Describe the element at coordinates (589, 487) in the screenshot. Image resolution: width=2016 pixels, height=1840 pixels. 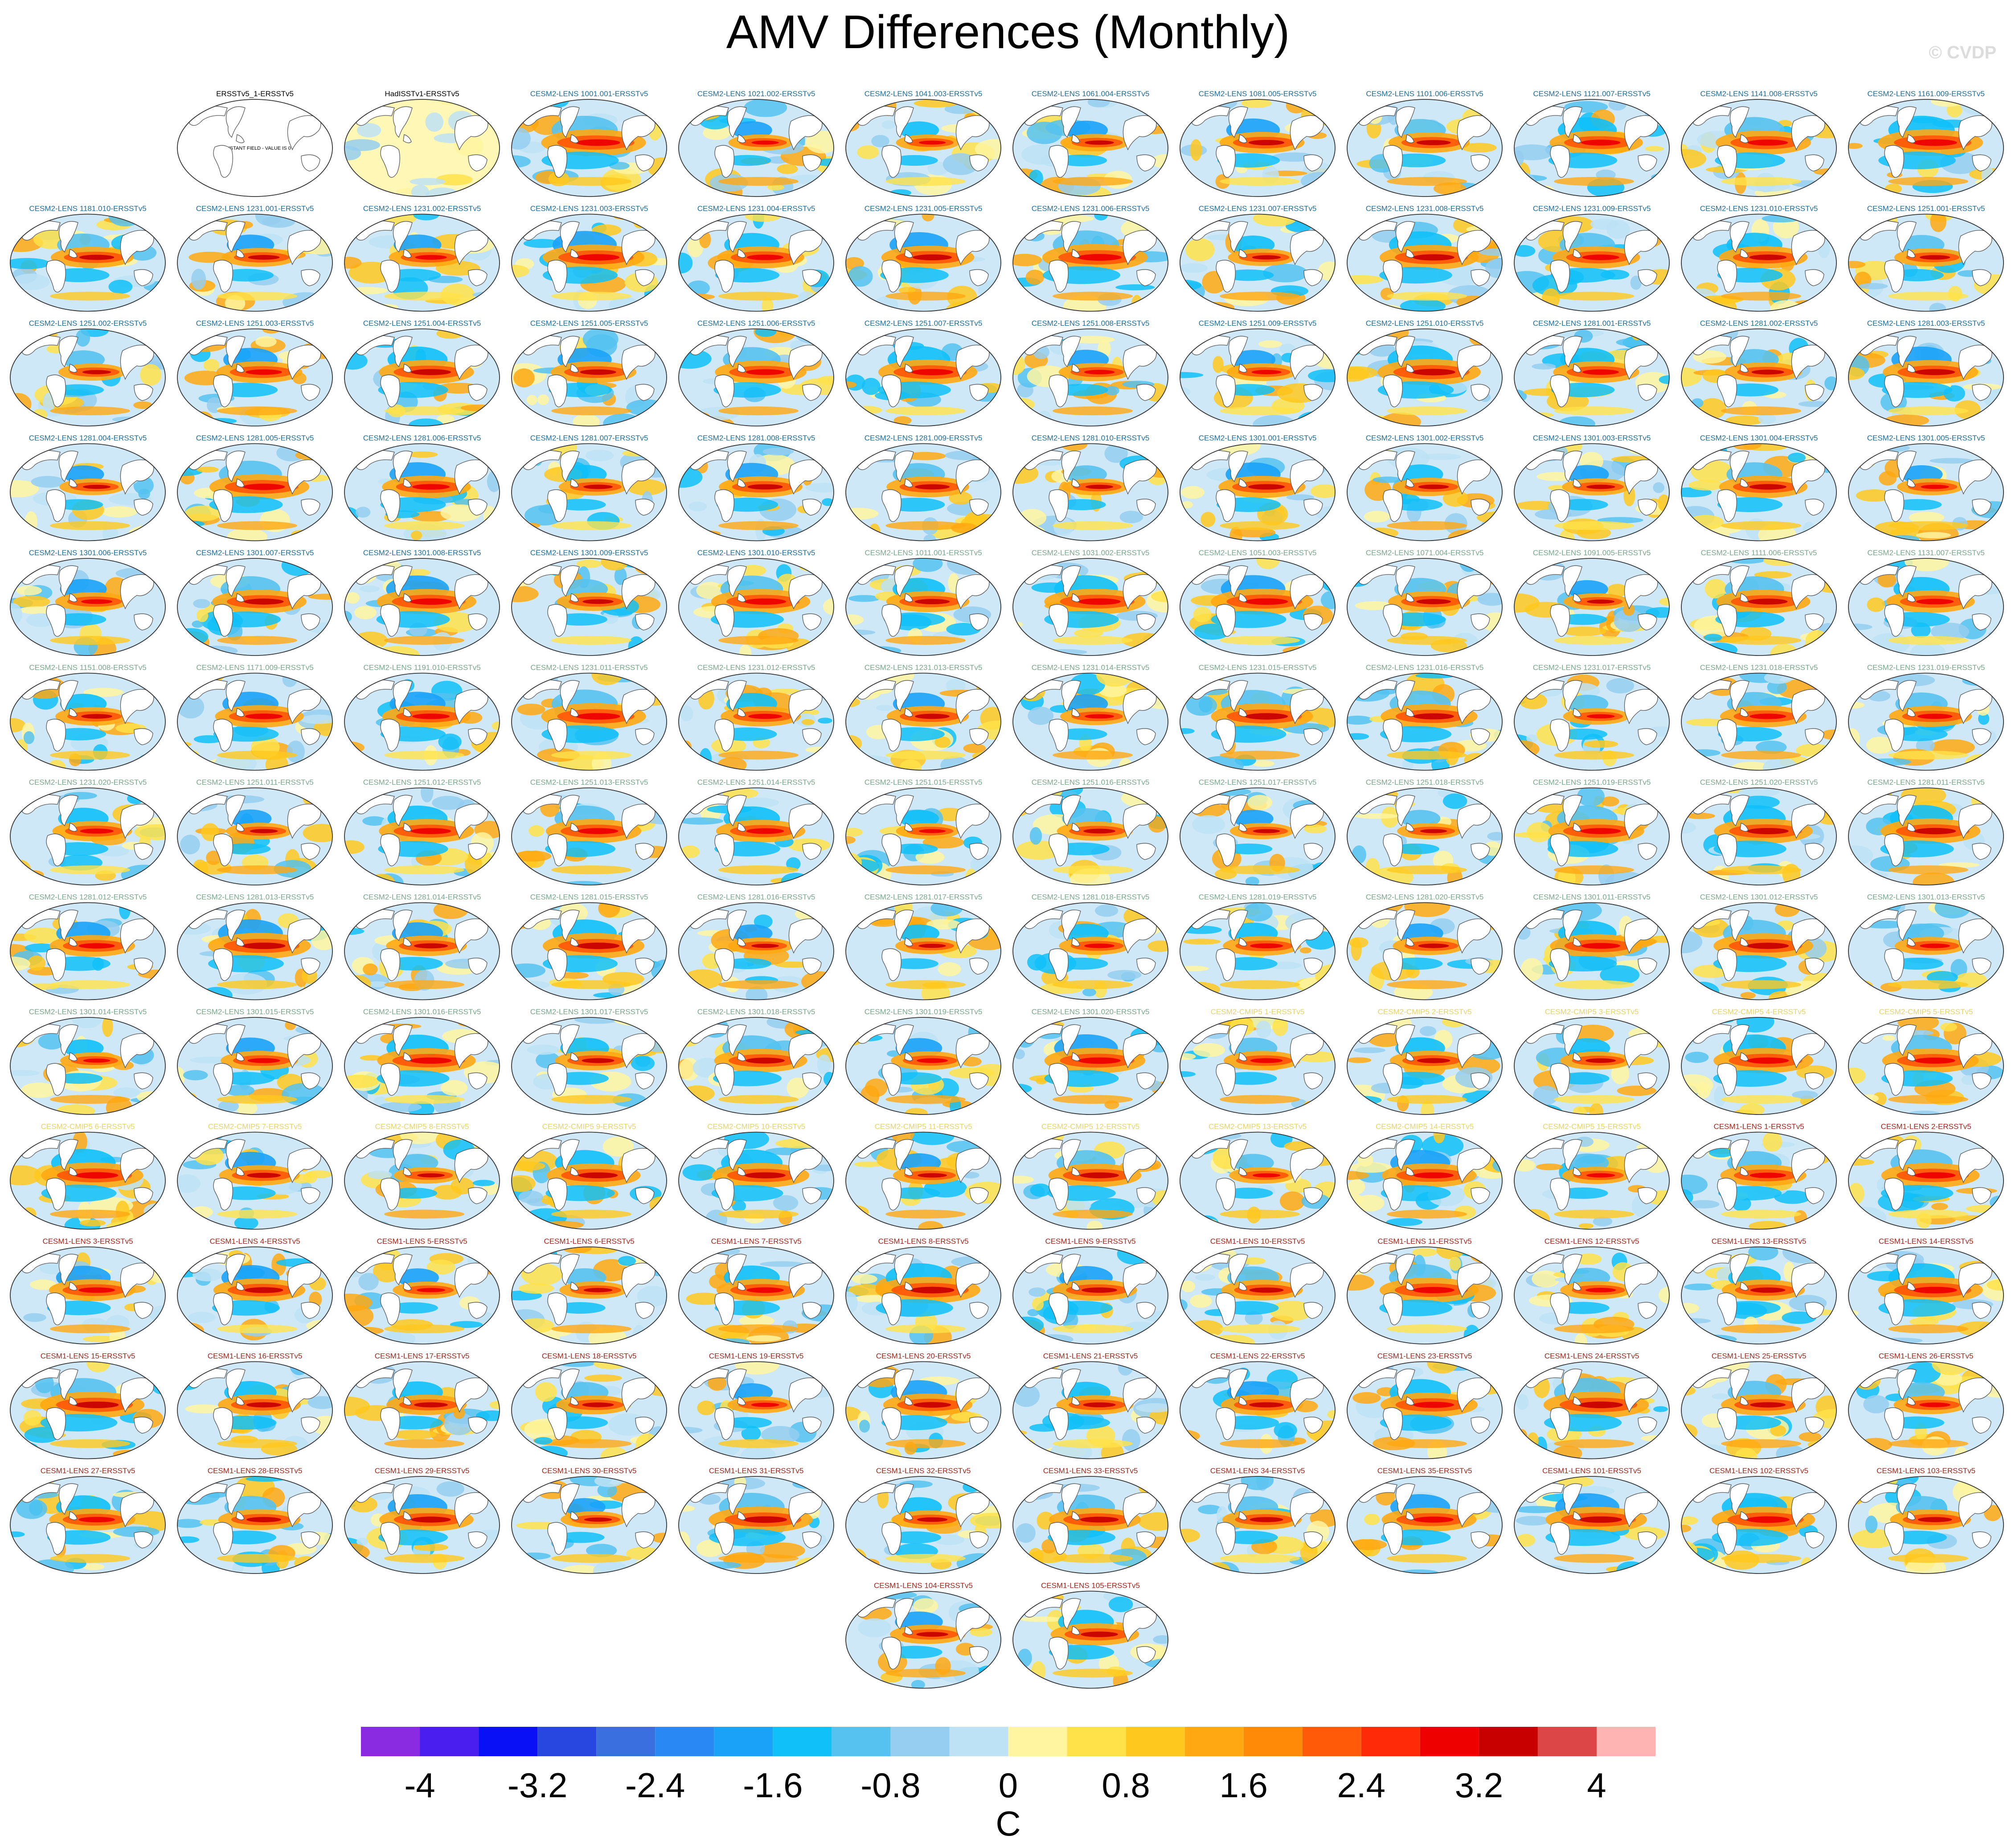
I see `map-panel: CESM2-LENS 1281.007-ERSSTv5` at that location.